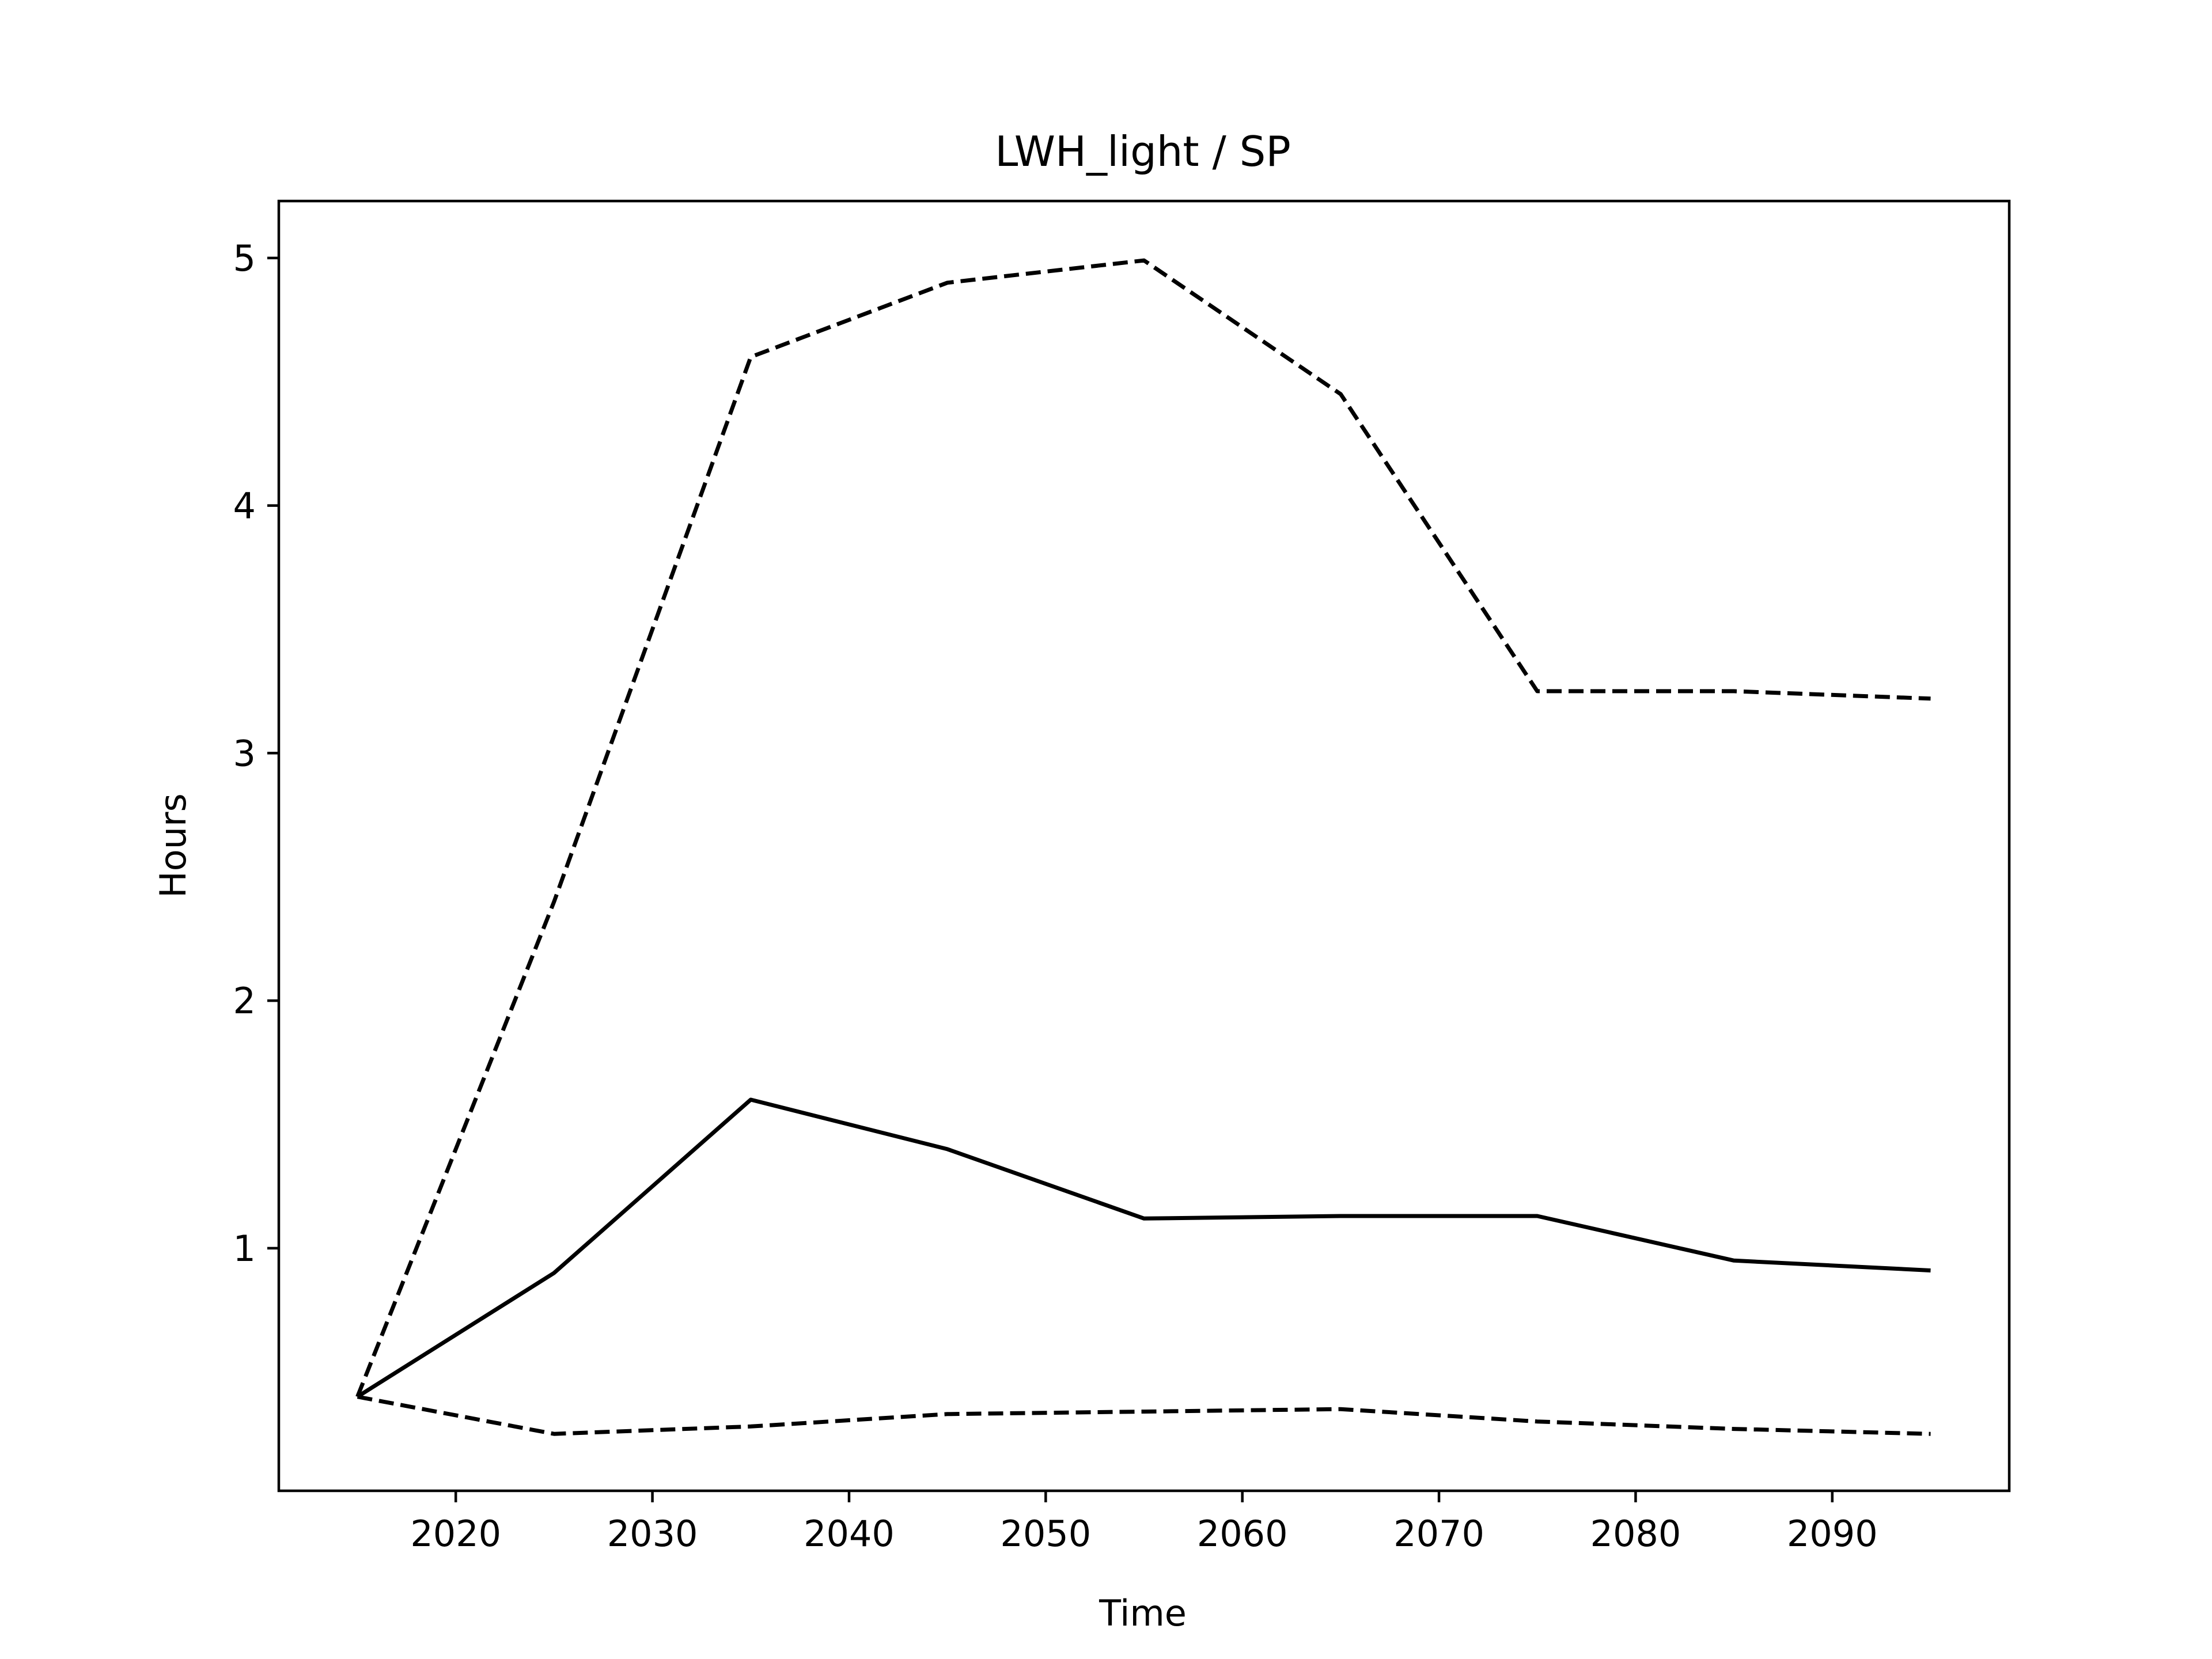 The height and width of the screenshot is (1659, 2212). What do you see at coordinates (244, 506) in the screenshot?
I see `y-tick-label: 4` at bounding box center [244, 506].